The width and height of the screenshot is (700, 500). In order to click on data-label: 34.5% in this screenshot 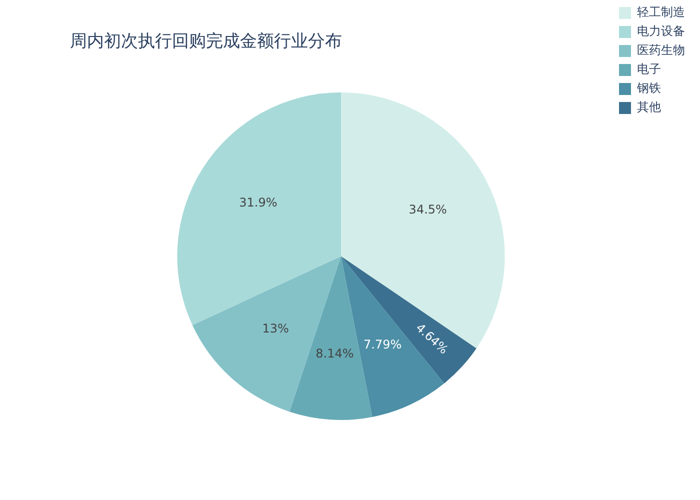, I will do `click(427, 209)`.